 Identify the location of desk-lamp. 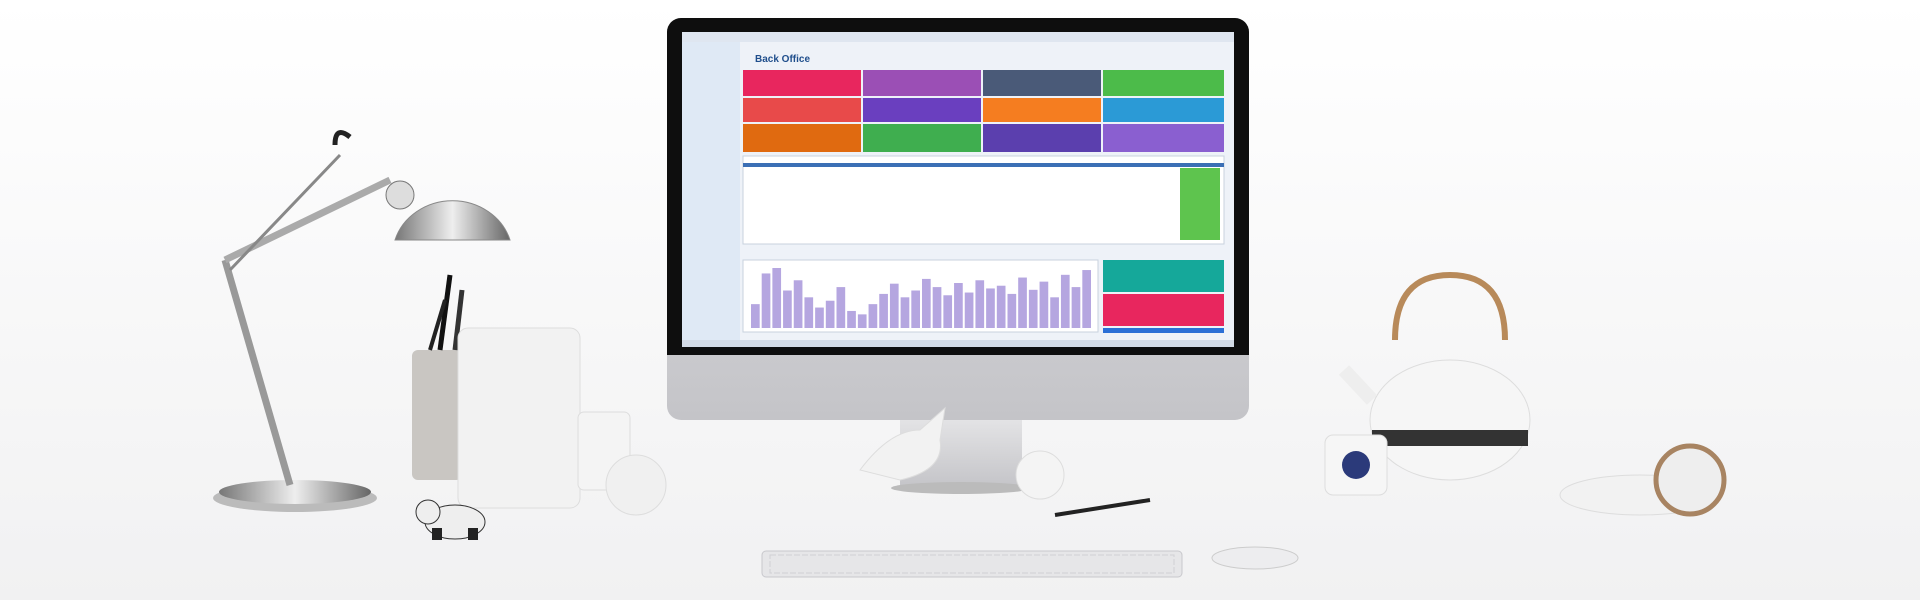
(362, 321).